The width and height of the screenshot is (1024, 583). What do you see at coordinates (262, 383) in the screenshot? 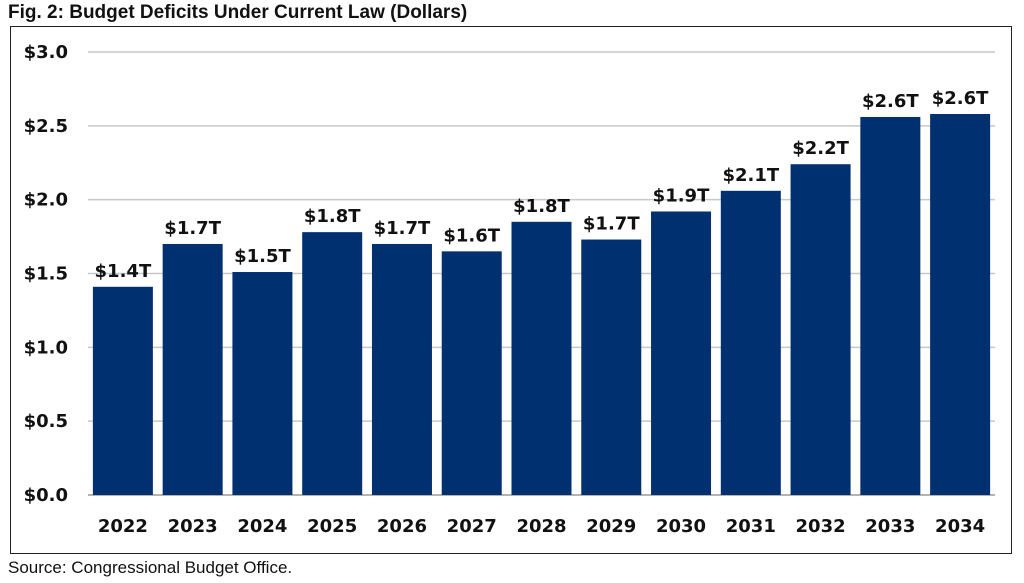
I see `bar-2024` at bounding box center [262, 383].